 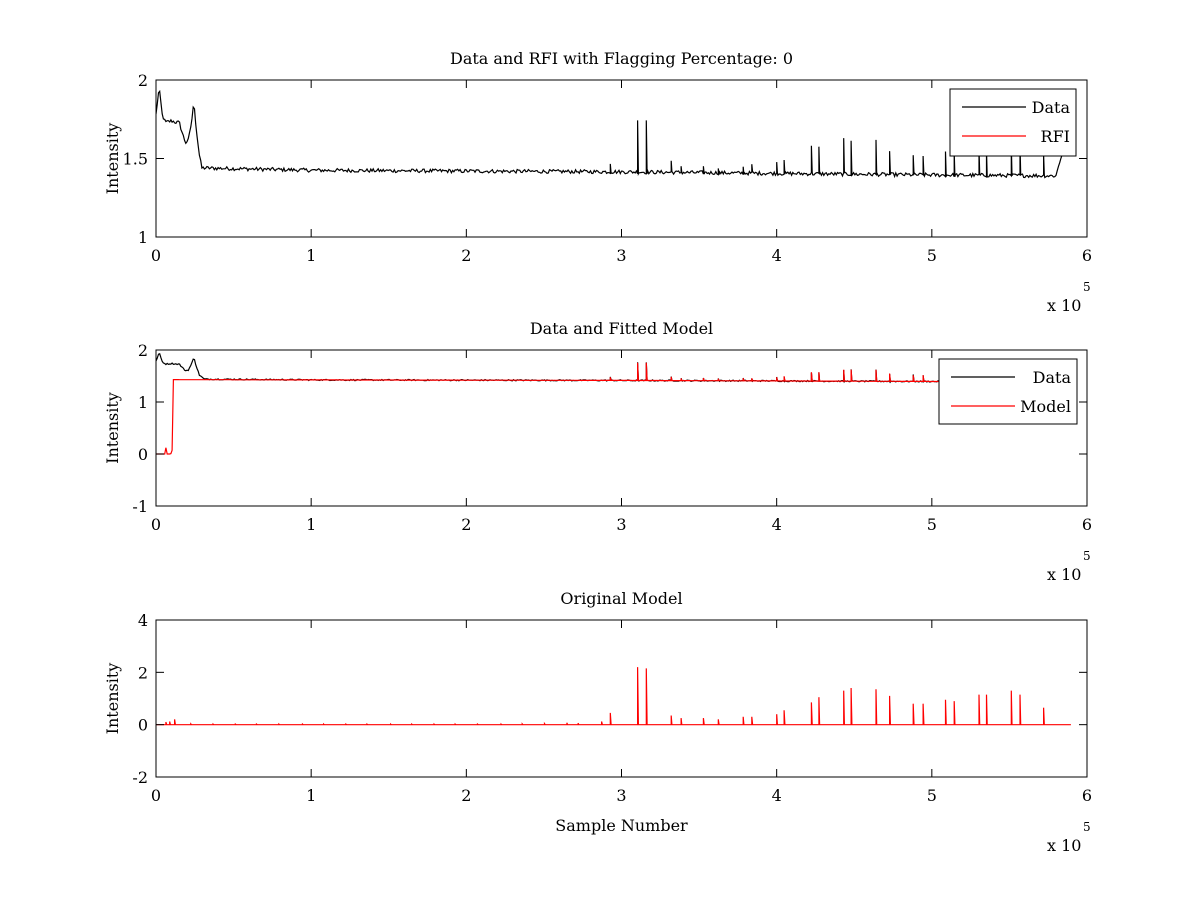 I want to click on legend: Data RFI, so click(x=1013, y=122).